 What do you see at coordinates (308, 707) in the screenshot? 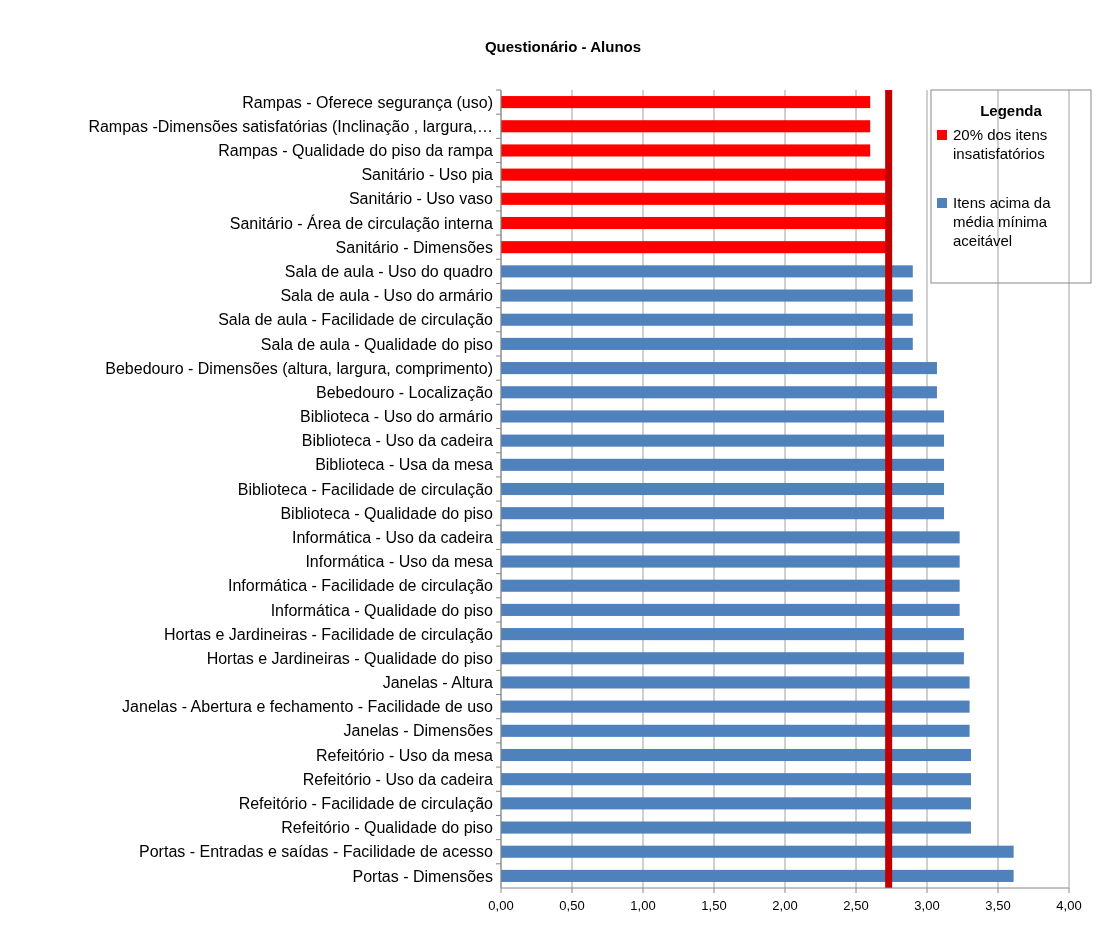
I see `y-tick-label: Janelas - Abertura e fechamento - Facilidade de uso` at bounding box center [308, 707].